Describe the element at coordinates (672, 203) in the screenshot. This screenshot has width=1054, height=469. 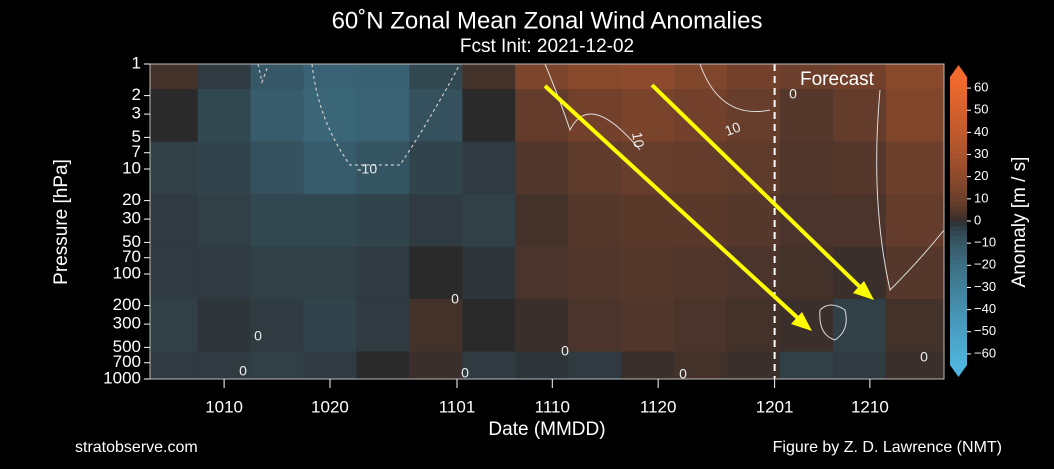
I see `arrow` at that location.